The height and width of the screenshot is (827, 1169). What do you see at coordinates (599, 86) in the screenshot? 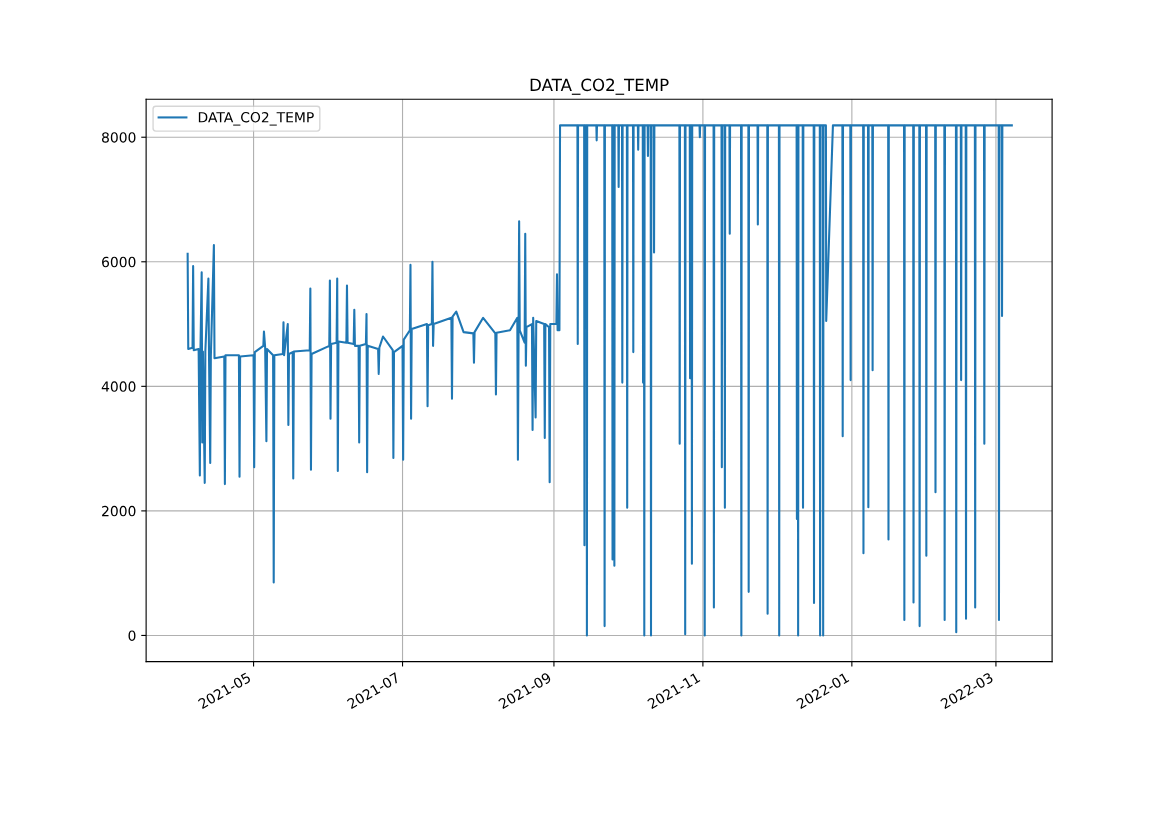
I see `chart-title: DATA_CO2_TEMP` at bounding box center [599, 86].